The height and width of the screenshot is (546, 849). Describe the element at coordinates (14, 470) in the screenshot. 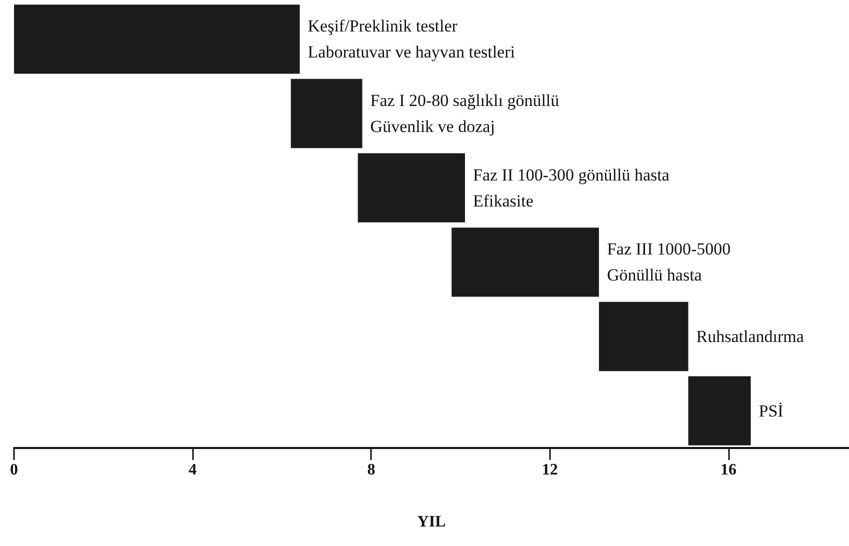

I see `x-tick-label: 0` at that location.